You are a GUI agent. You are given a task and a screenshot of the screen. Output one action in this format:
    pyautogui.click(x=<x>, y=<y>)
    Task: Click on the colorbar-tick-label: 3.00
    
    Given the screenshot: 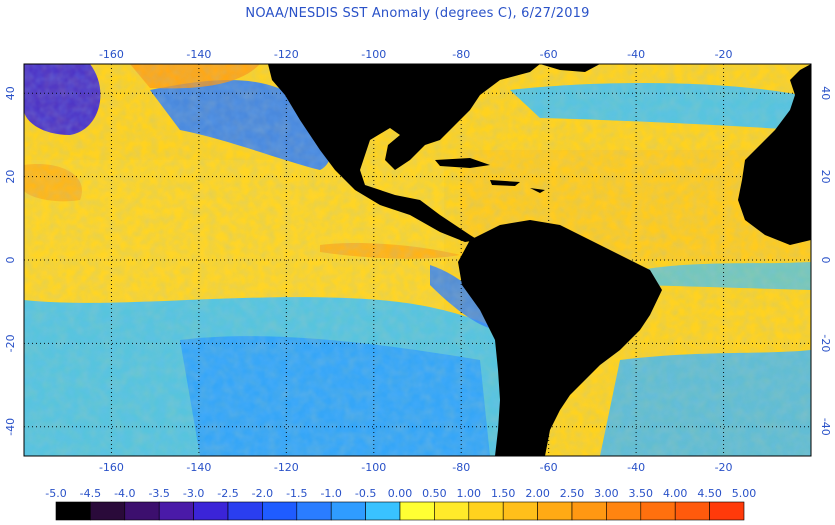 What is the action you would take?
    pyautogui.click(x=606, y=493)
    